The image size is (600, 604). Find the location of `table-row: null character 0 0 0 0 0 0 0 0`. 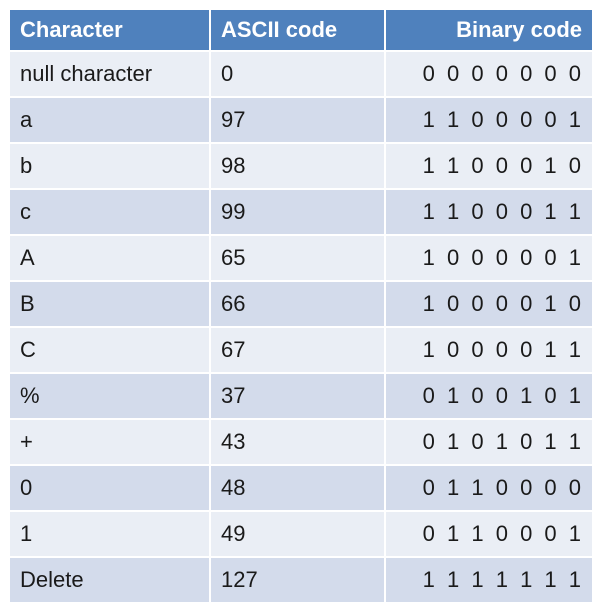

table-row: null character 0 0 0 0 0 0 0 0 is located at coordinates (301, 74).